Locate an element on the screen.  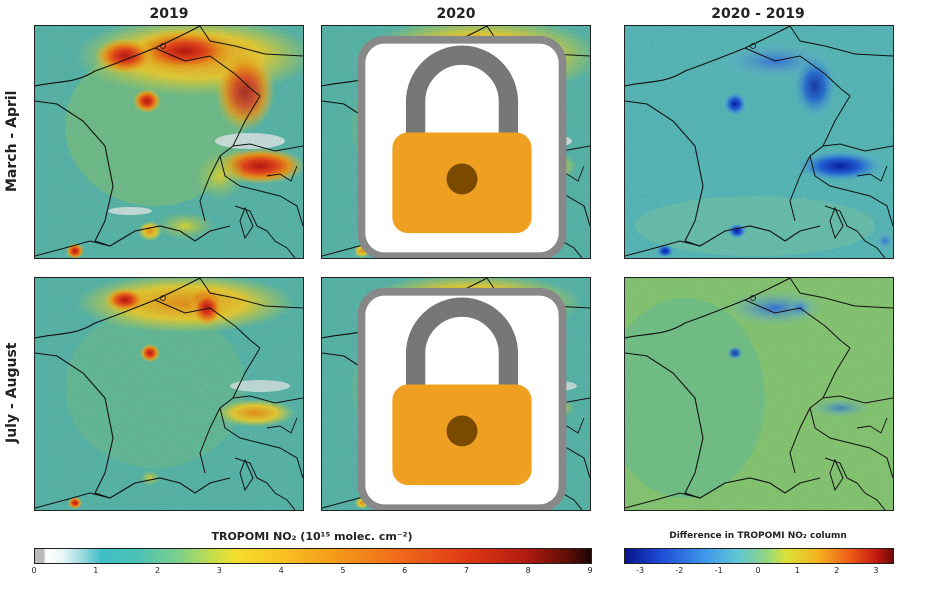
colorbar-tick-label: 4 is located at coordinates (281, 570).